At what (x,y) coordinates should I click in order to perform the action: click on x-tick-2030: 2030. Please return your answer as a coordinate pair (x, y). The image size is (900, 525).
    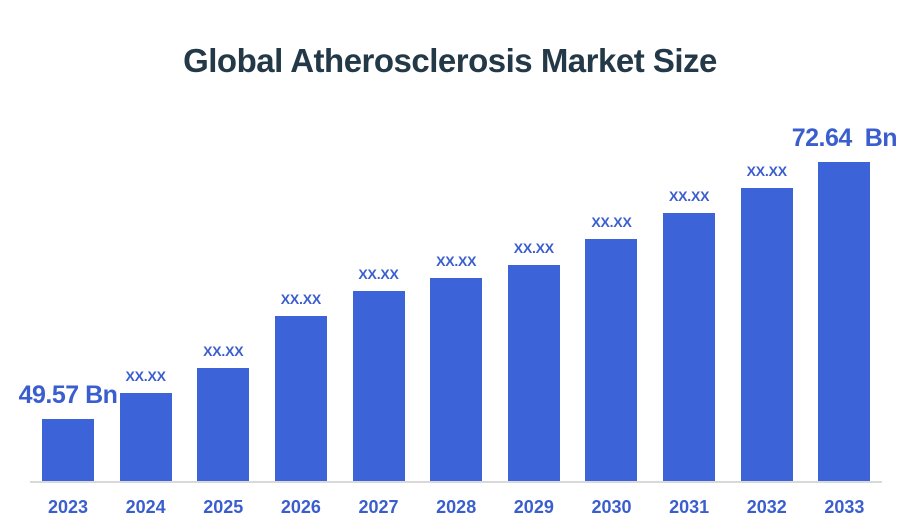
    Looking at the image, I should click on (611, 507).